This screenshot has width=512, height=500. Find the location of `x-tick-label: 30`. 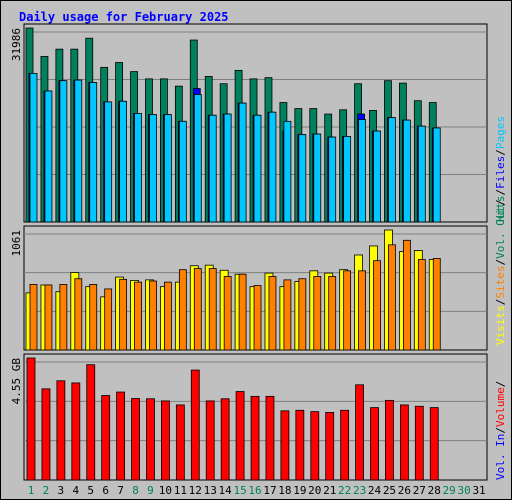

x-tick-label: 30 is located at coordinates (464, 490).